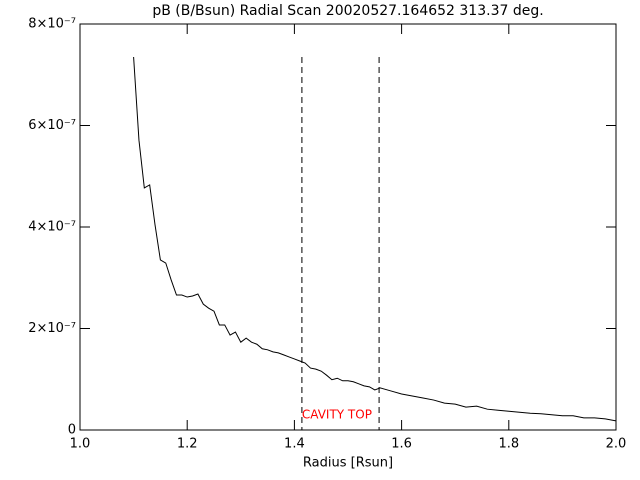 Image resolution: width=640 pixels, height=480 pixels. What do you see at coordinates (348, 463) in the screenshot?
I see `x-axis-label: Radius [Rsun]` at bounding box center [348, 463].